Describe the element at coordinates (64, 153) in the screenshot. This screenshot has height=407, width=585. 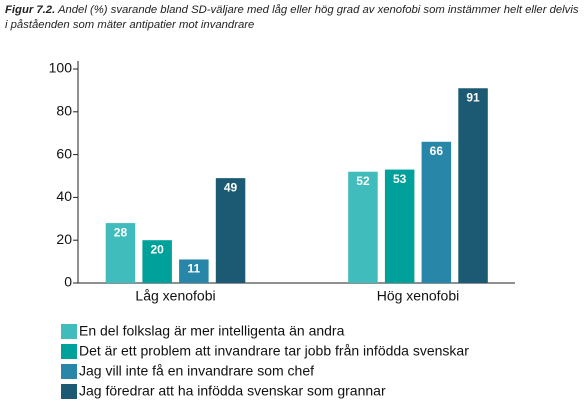
I see `y-tick-label: 60` at that location.